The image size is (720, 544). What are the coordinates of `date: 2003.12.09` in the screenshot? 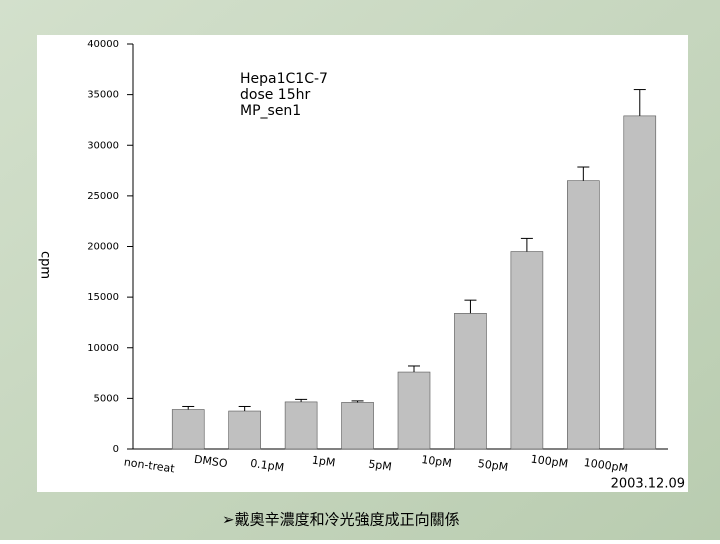 It's located at (648, 484).